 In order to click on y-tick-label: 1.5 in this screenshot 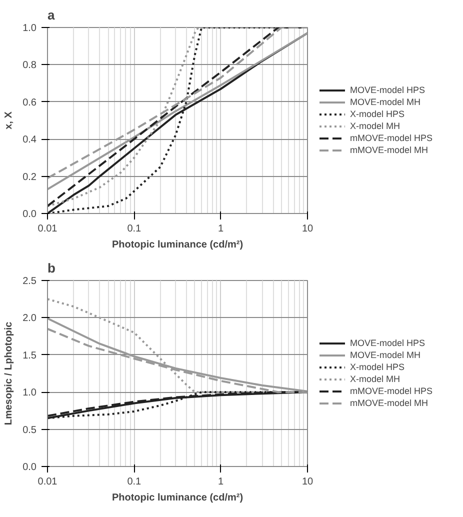, I will do `click(29, 356)`.